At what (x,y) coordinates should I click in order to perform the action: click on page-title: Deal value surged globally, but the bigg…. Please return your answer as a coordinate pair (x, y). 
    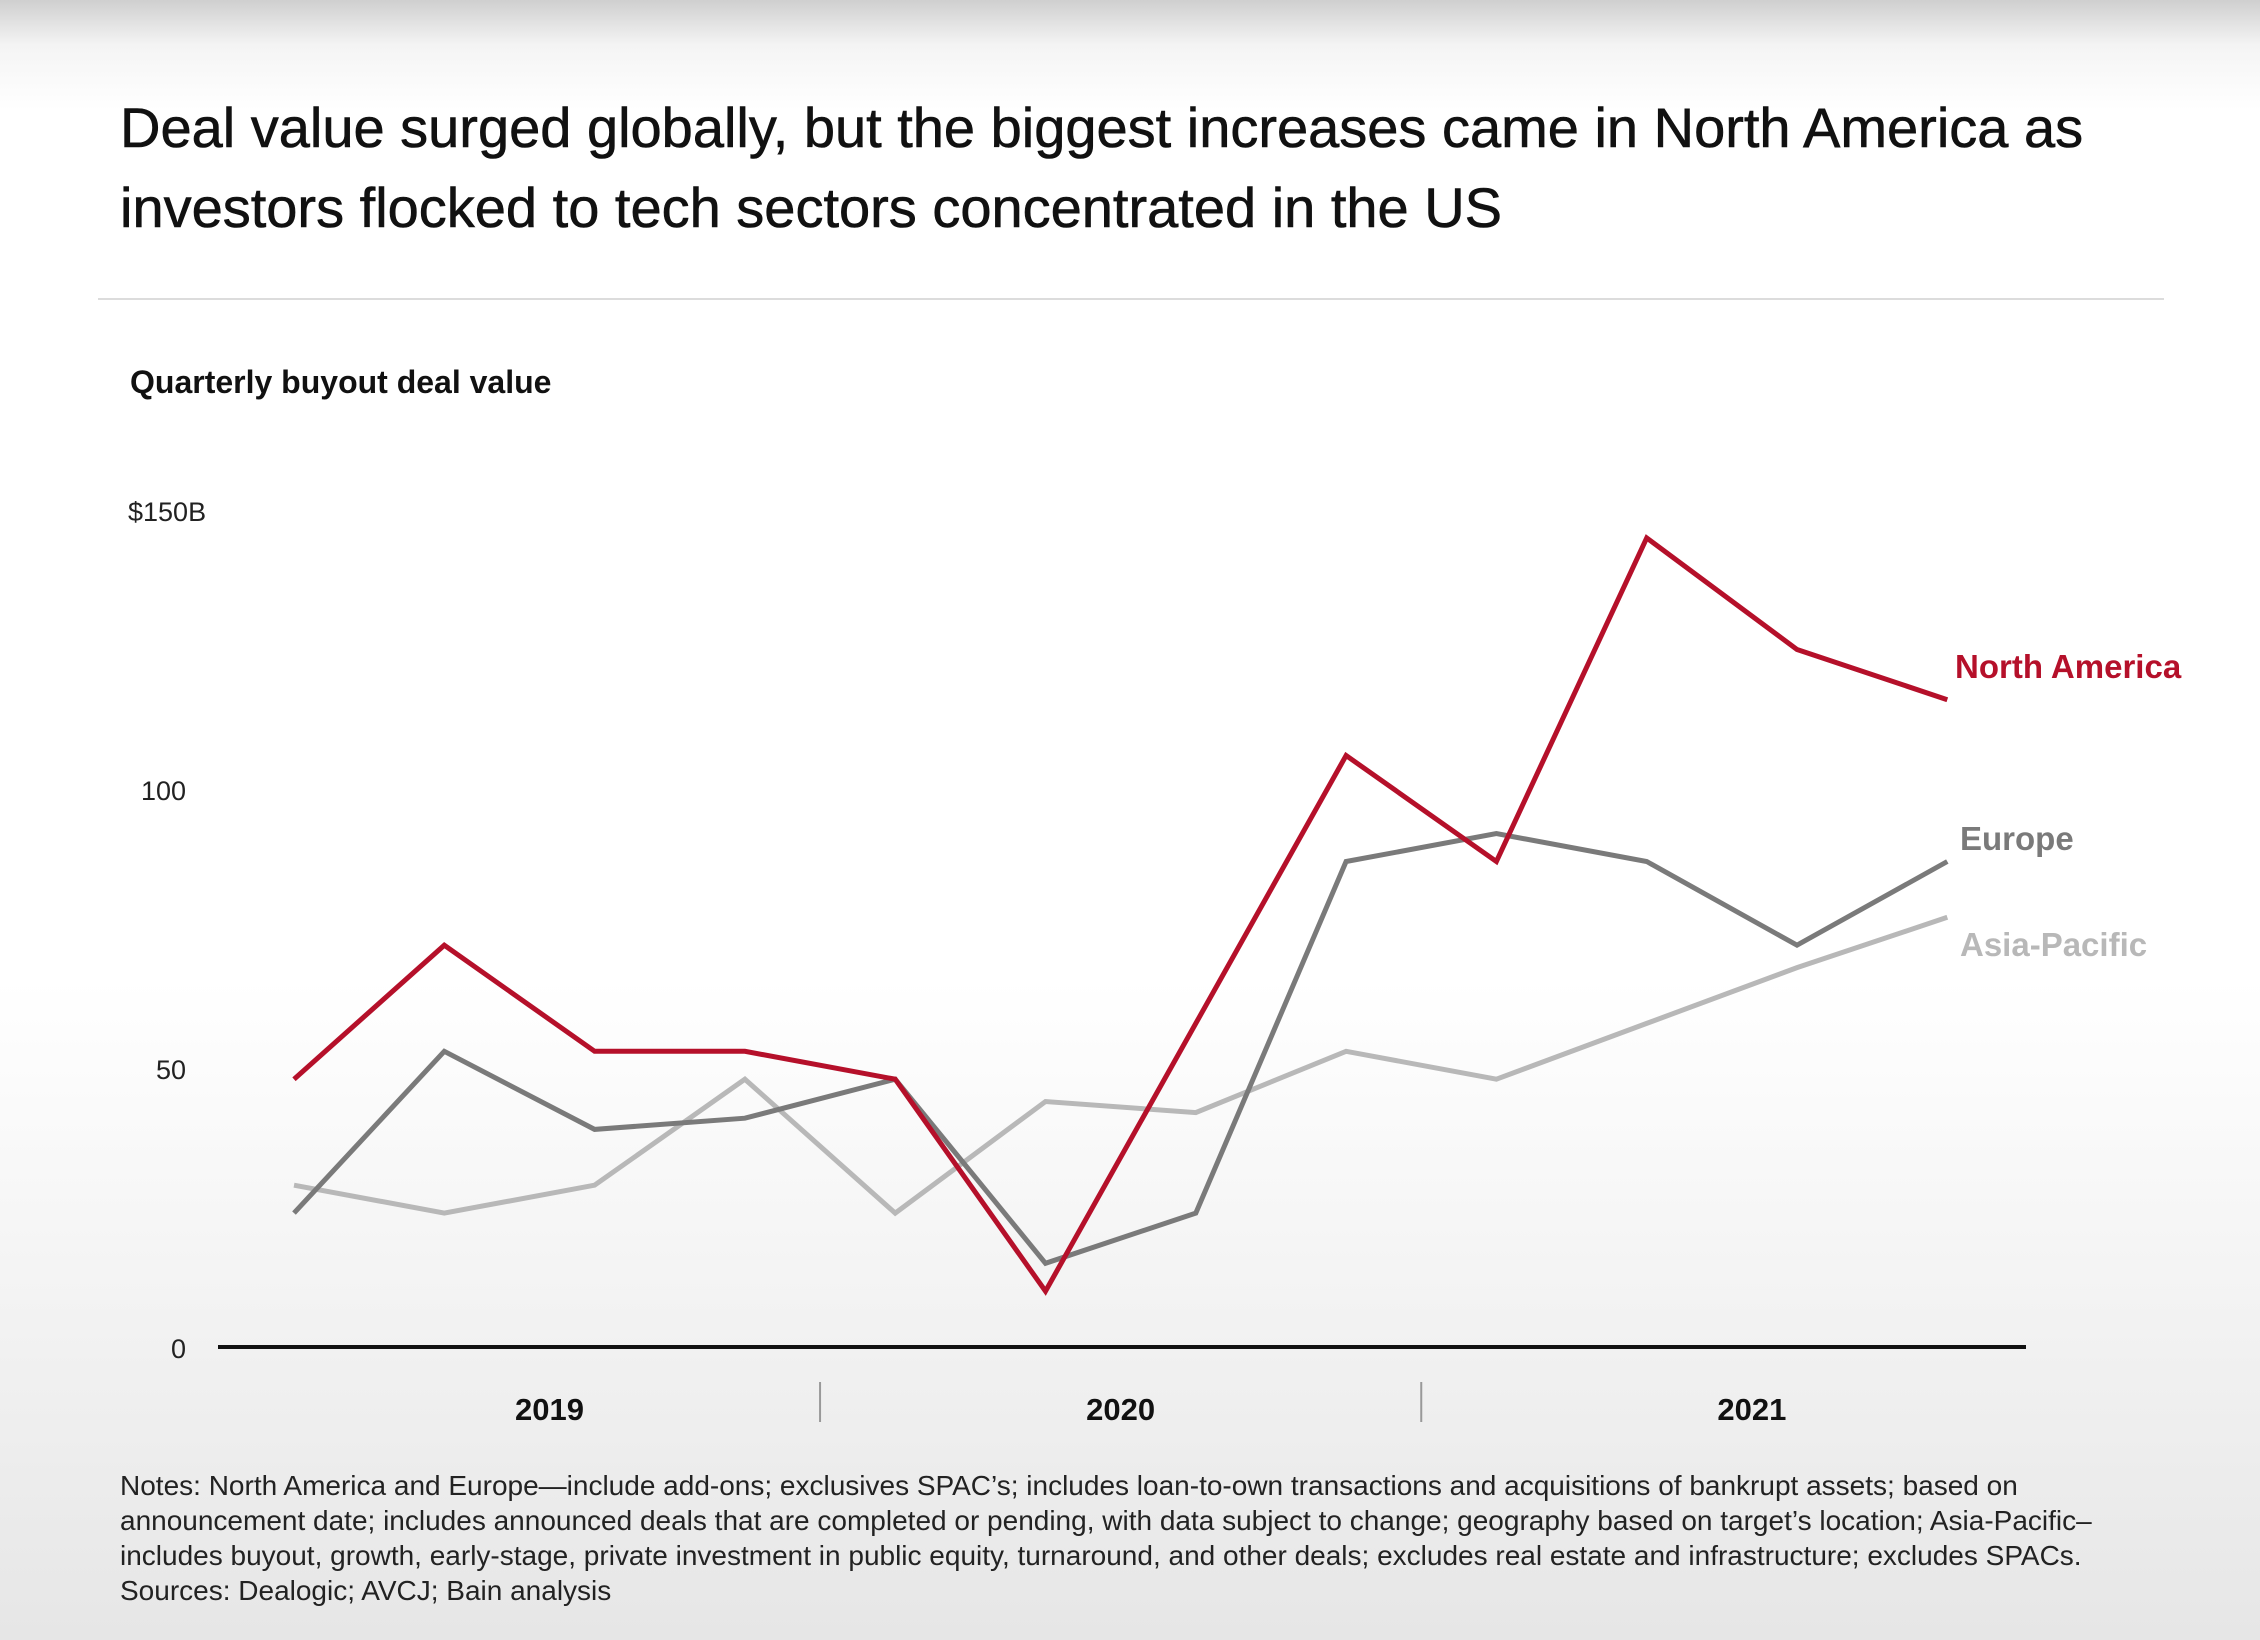
    Looking at the image, I should click on (1102, 168).